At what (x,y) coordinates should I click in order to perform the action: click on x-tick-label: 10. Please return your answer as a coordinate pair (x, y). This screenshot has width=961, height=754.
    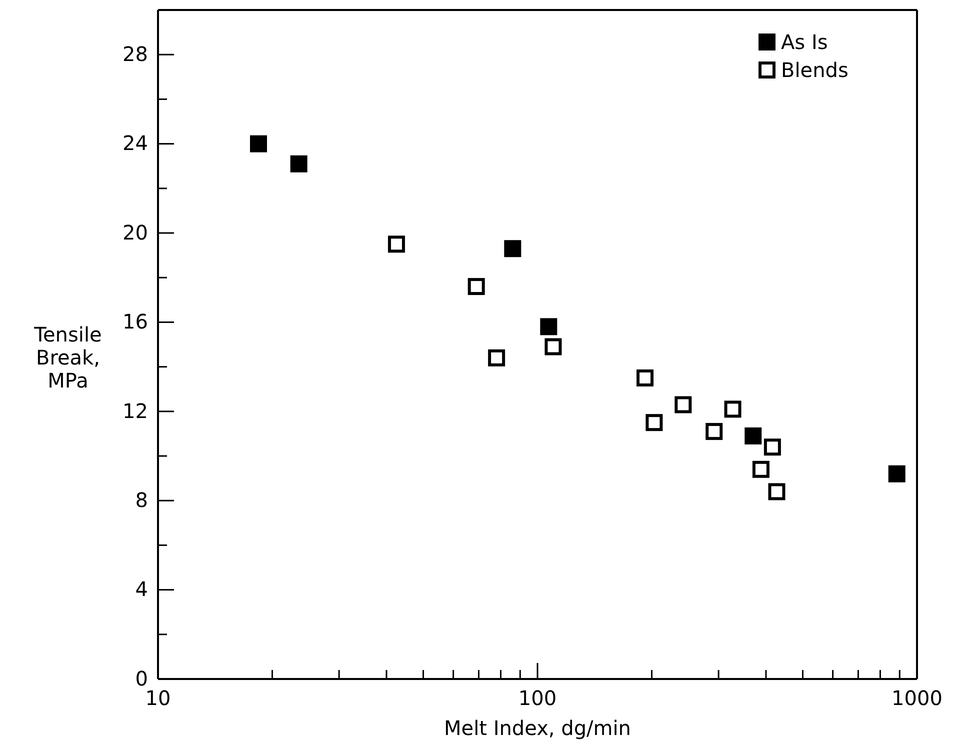
    Looking at the image, I should click on (158, 698).